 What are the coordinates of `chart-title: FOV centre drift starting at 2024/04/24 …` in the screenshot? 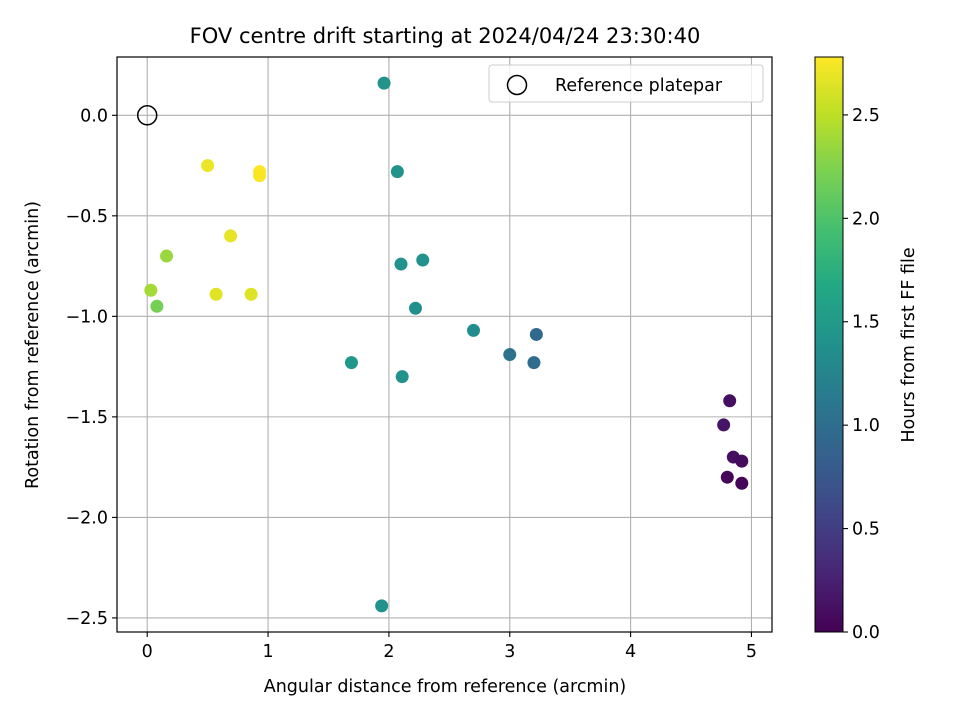 It's located at (445, 36).